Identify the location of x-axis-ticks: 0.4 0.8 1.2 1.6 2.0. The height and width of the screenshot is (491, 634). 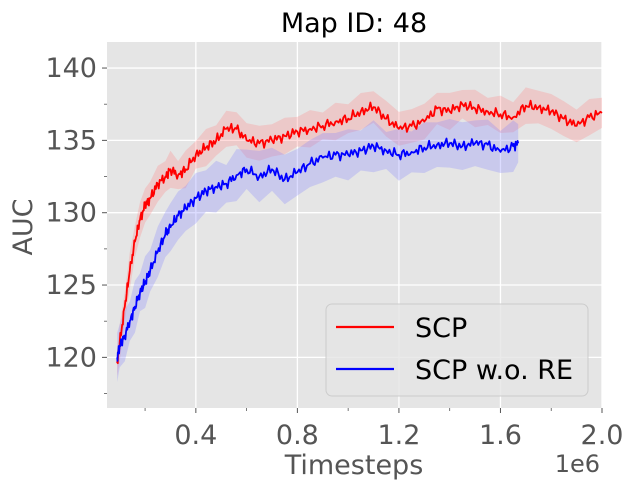
(384, 429).